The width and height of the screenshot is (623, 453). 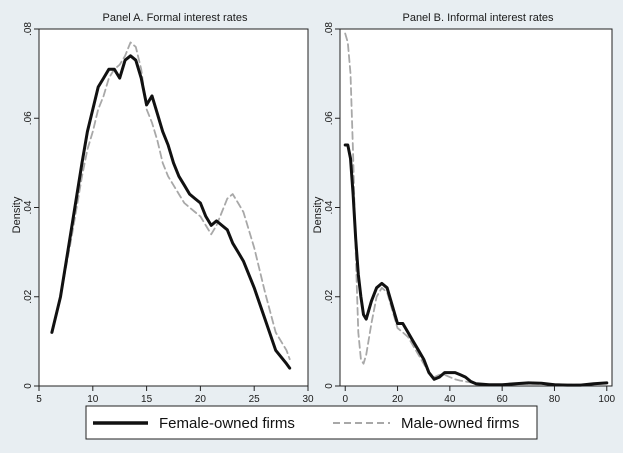 What do you see at coordinates (398, 399) in the screenshot?
I see `panel-b-xtick-label: 20` at bounding box center [398, 399].